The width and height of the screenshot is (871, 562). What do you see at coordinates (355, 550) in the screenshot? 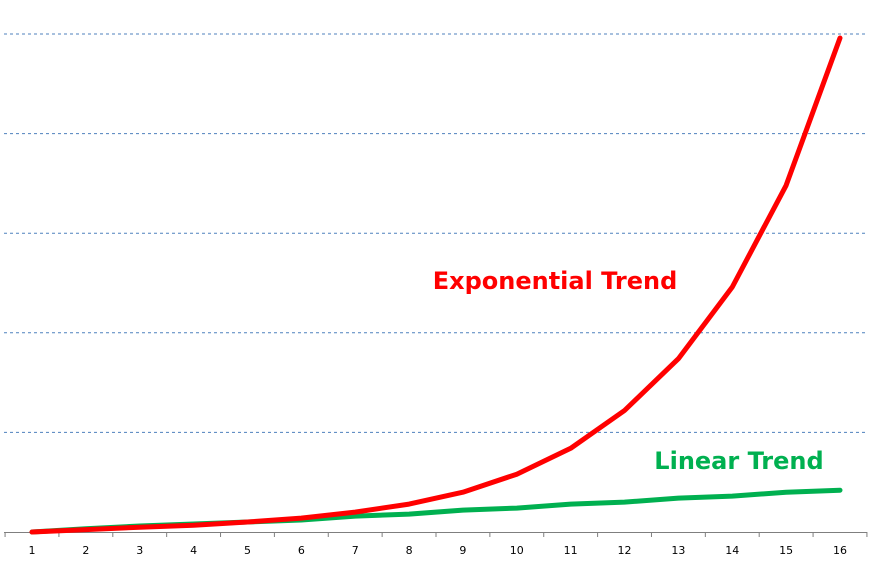
I see `x-tick-label: 7` at bounding box center [355, 550].